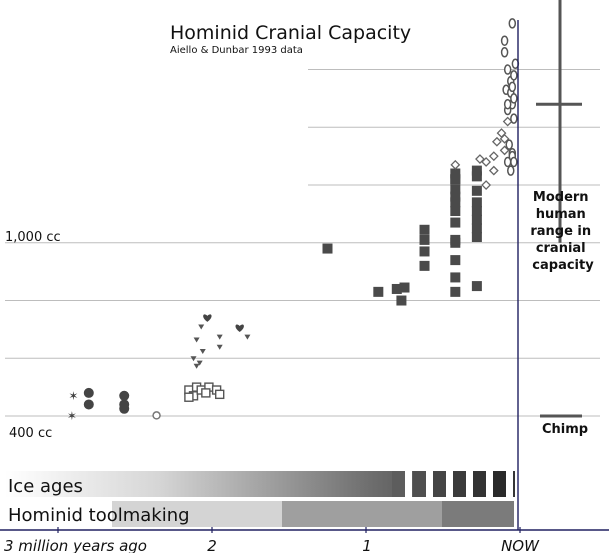  Describe the element at coordinates (367, 545) in the screenshot. I see `x-tick-label-1: 1` at that location.